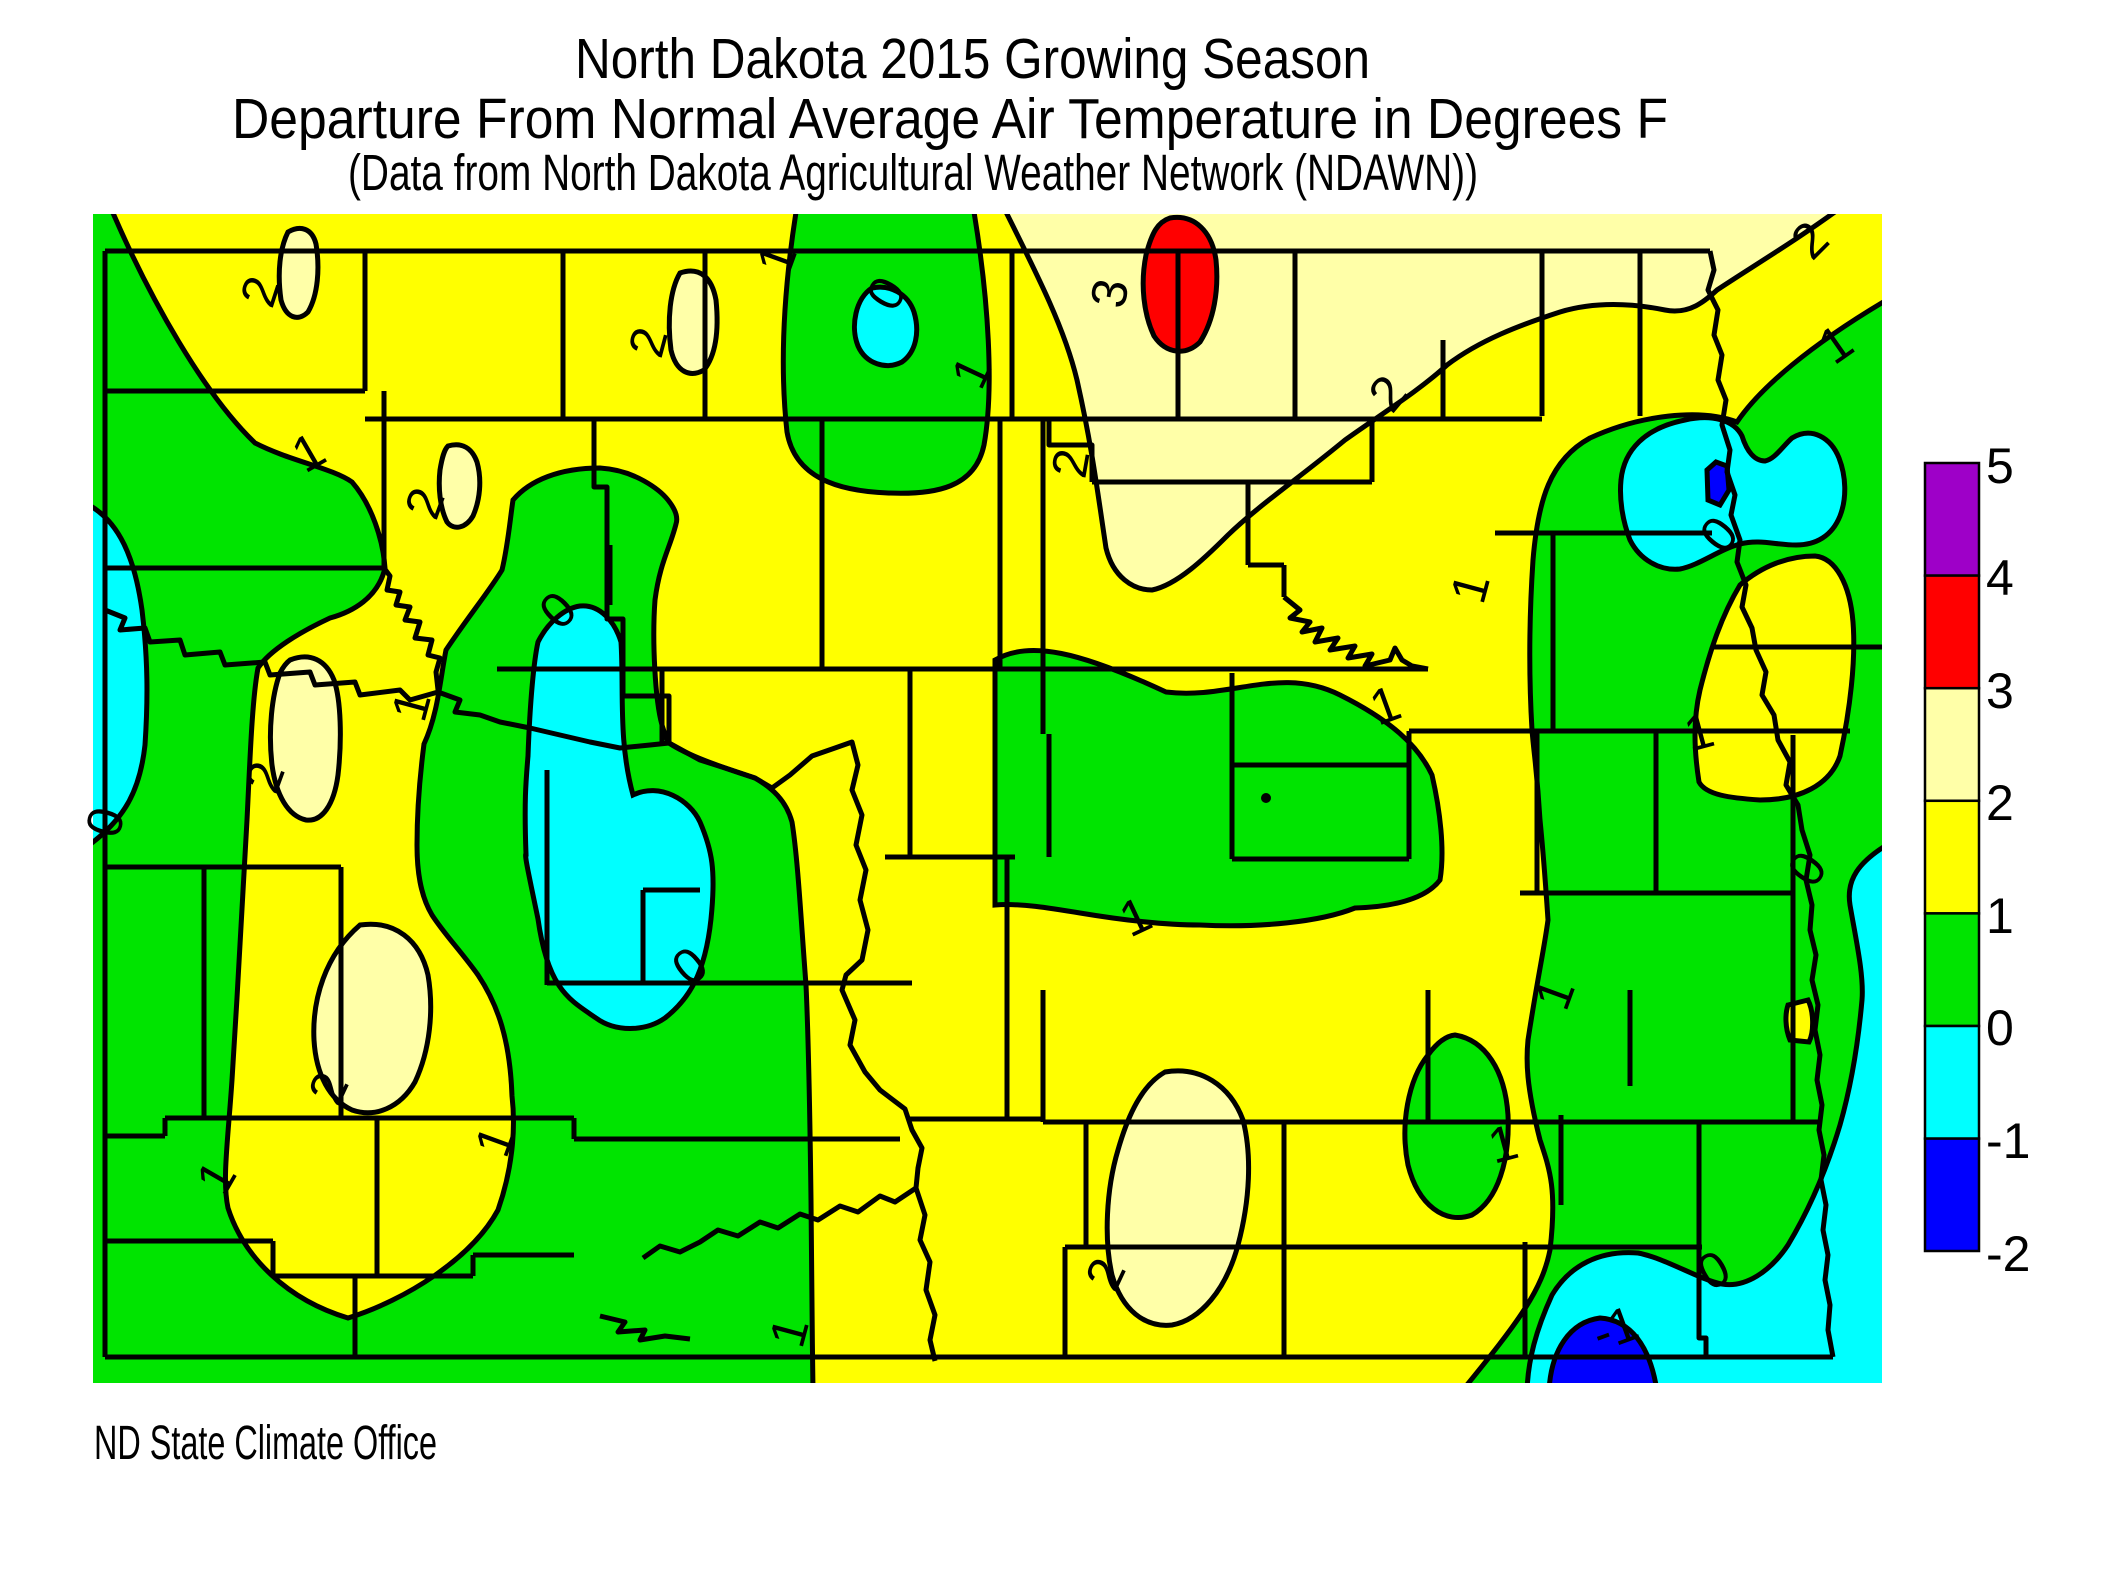 The image size is (2120, 1592). I want to click on svg-text: 3, so click(2000, 691).